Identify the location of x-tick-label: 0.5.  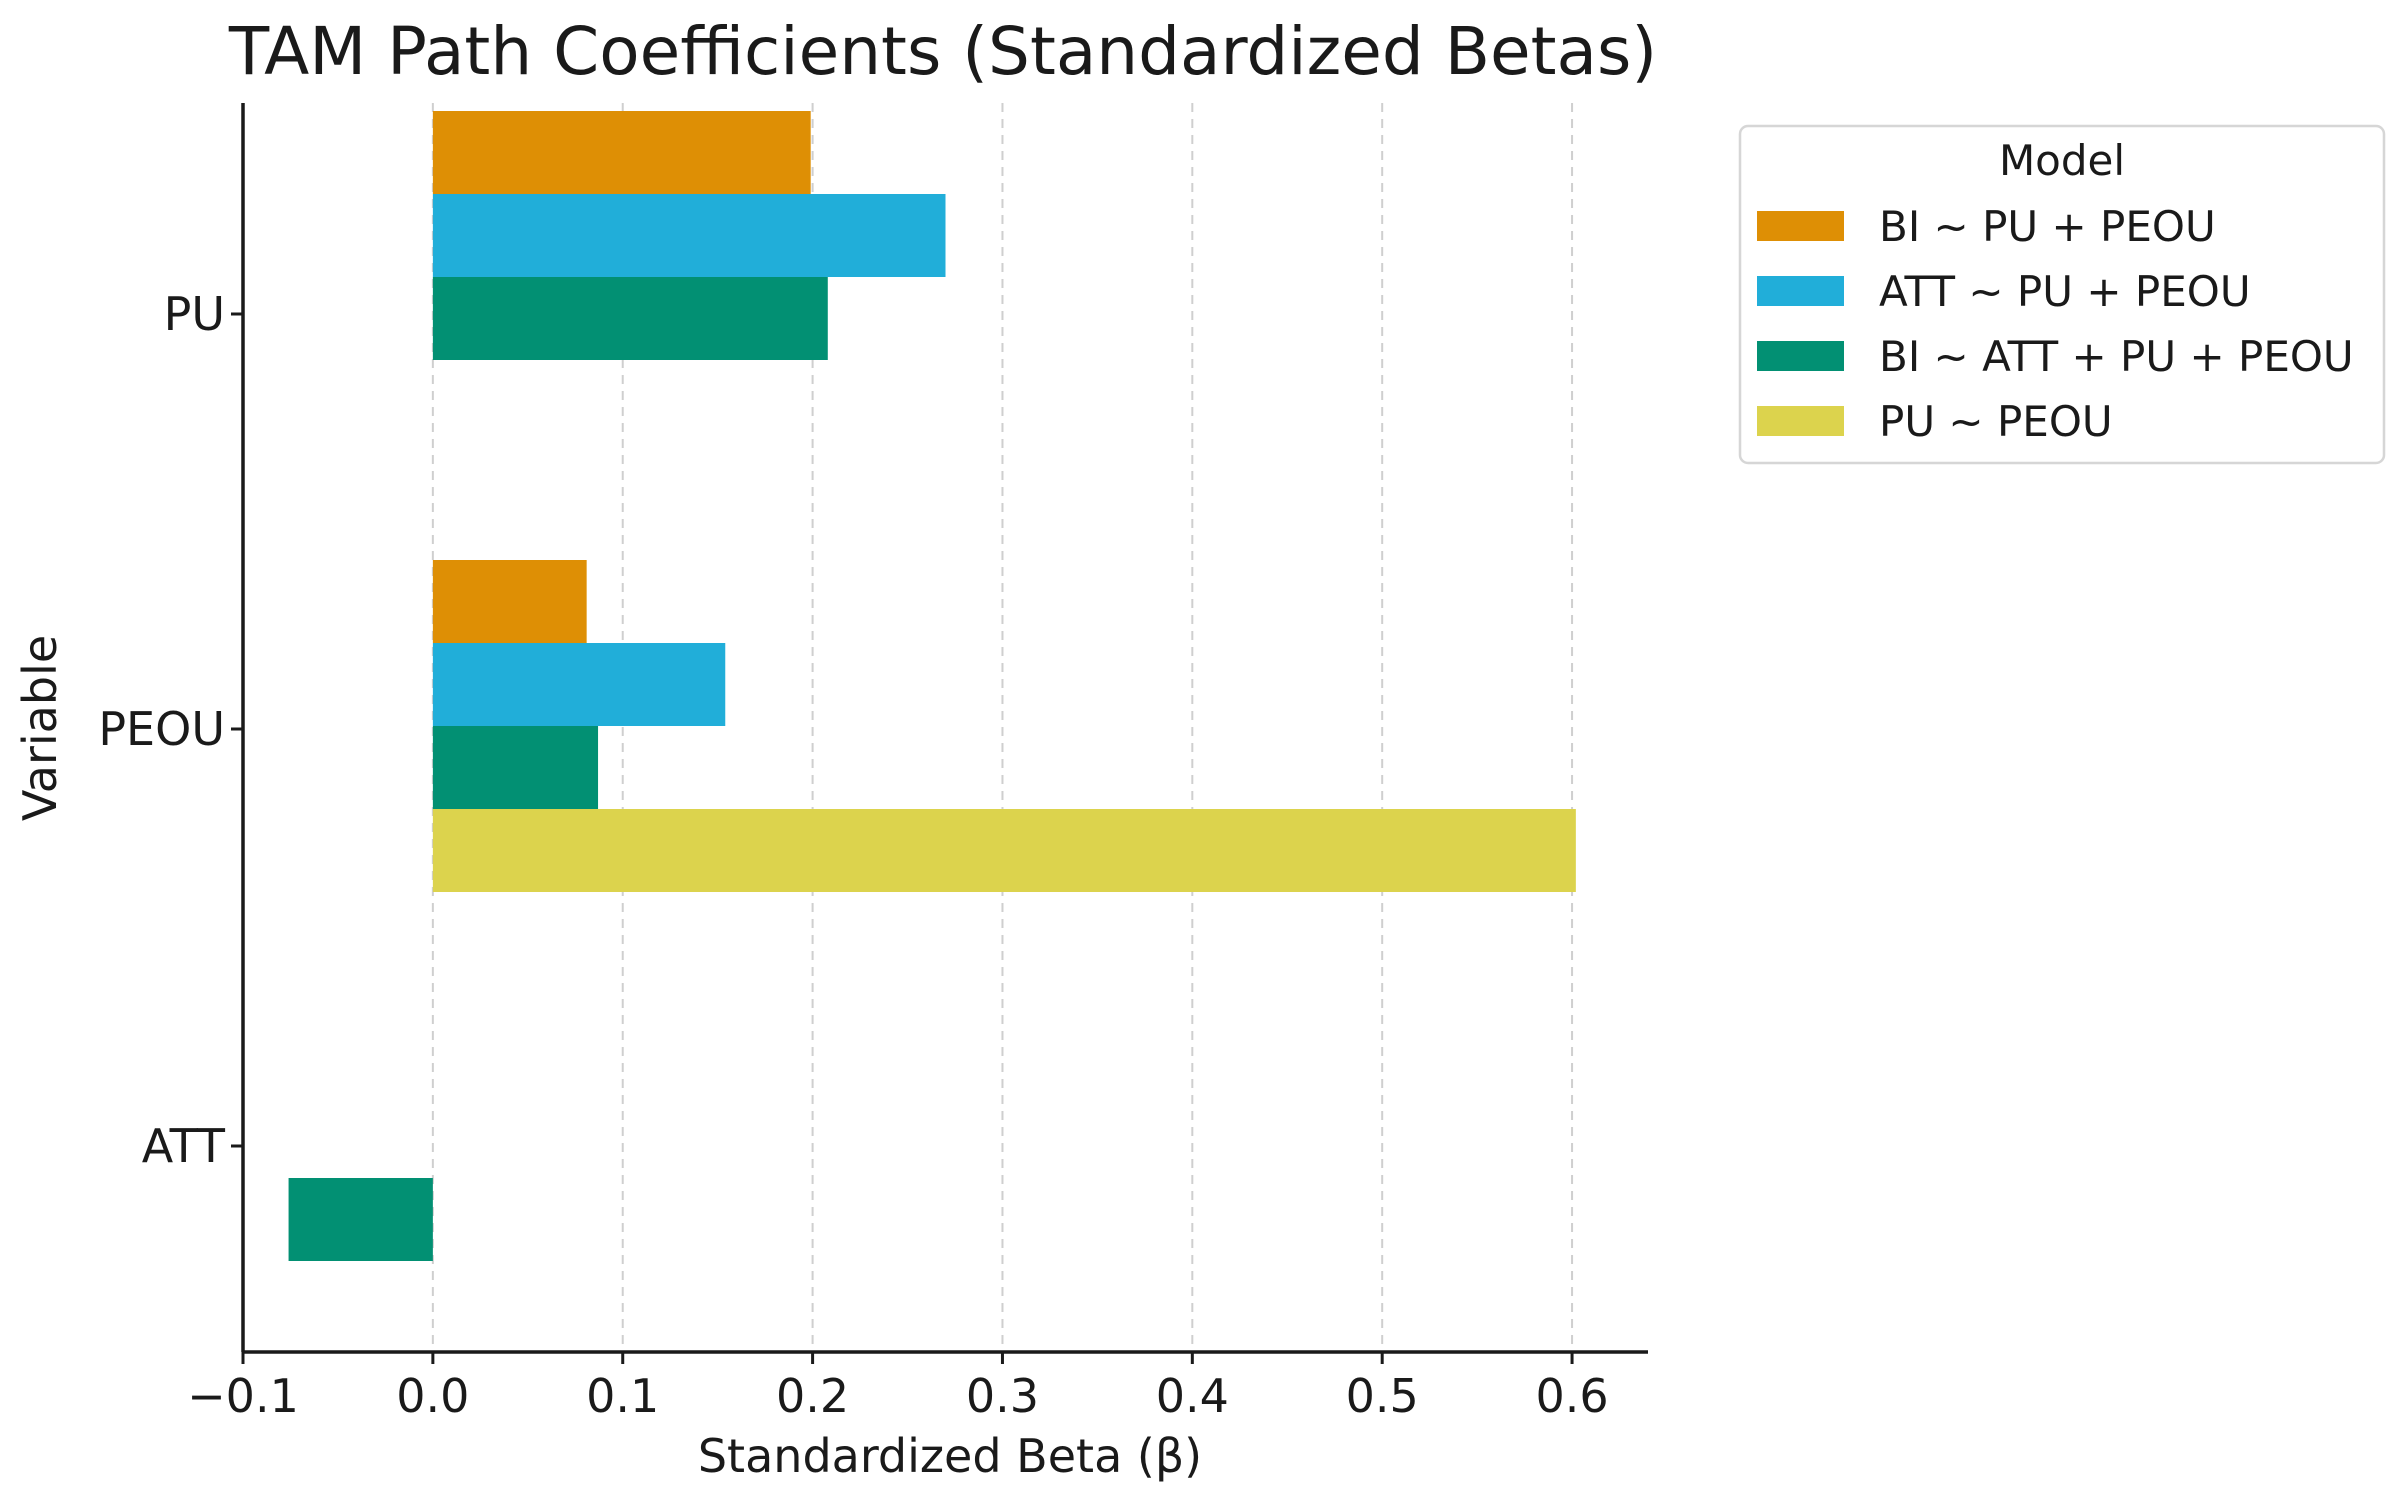
(1382, 1396).